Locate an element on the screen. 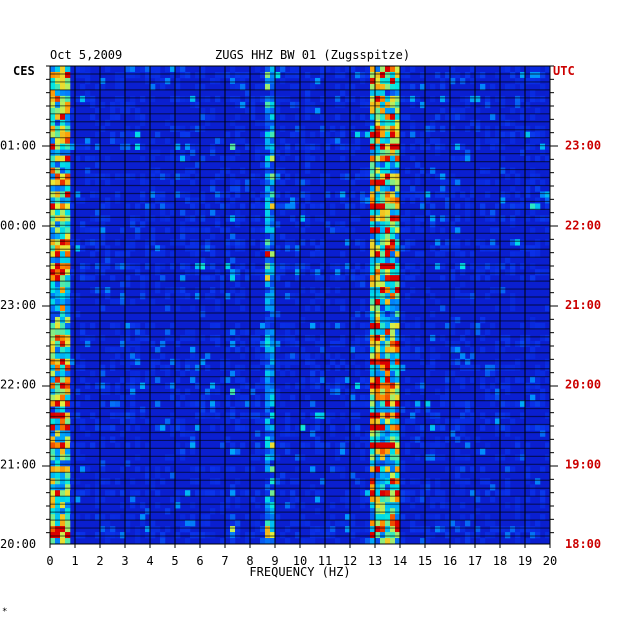  footer-mark: * is located at coordinates (4, 612).